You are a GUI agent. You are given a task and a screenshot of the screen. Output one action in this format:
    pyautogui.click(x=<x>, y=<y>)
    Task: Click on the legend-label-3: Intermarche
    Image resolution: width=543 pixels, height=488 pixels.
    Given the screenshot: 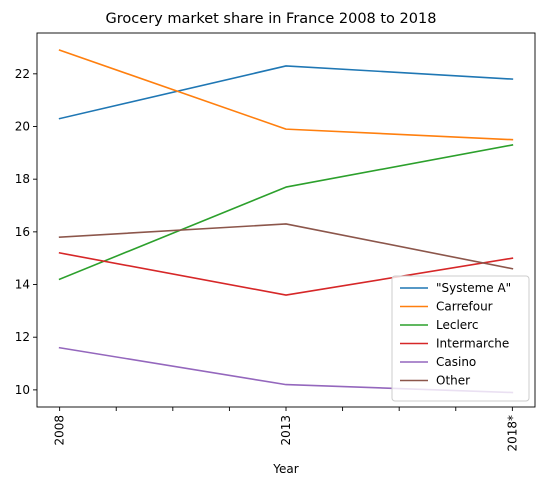 What is the action you would take?
    pyautogui.click(x=472, y=344)
    